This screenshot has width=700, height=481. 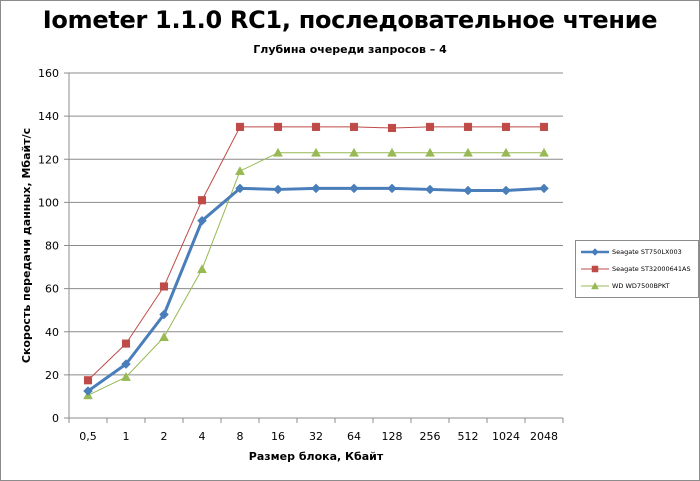 I want to click on x-tick-label-7: 64, so click(x=354, y=436).